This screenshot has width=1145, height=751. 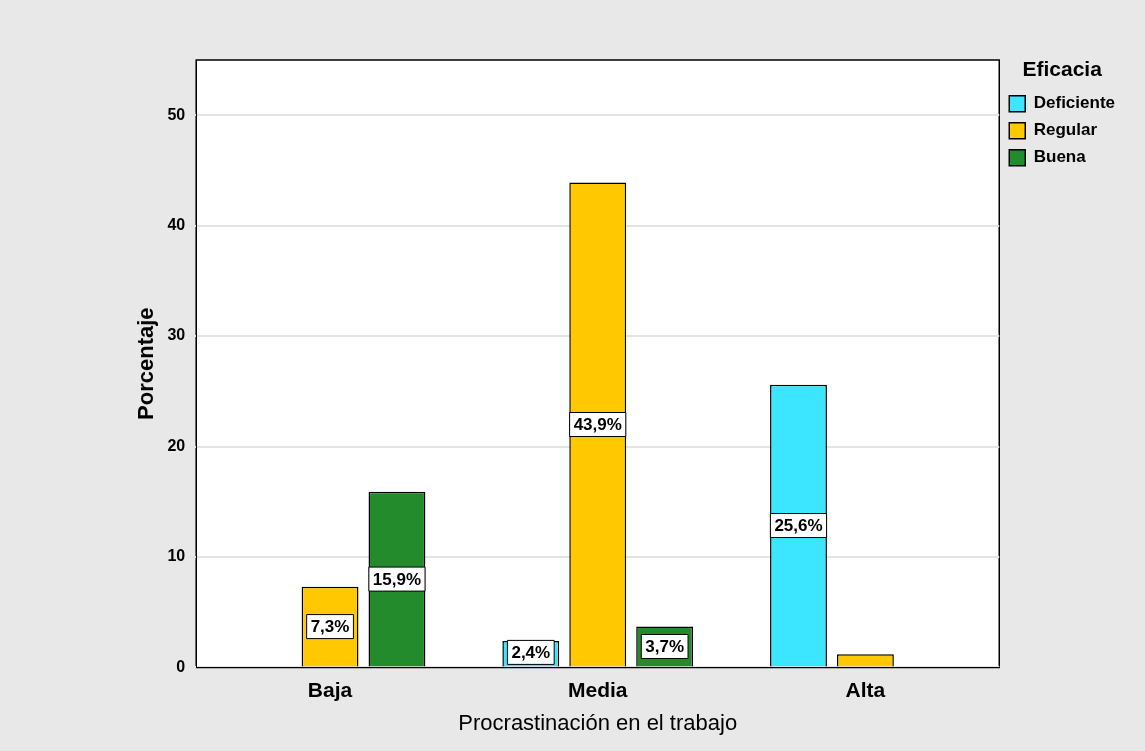 I want to click on y-tick-label: 40, so click(x=176, y=225).